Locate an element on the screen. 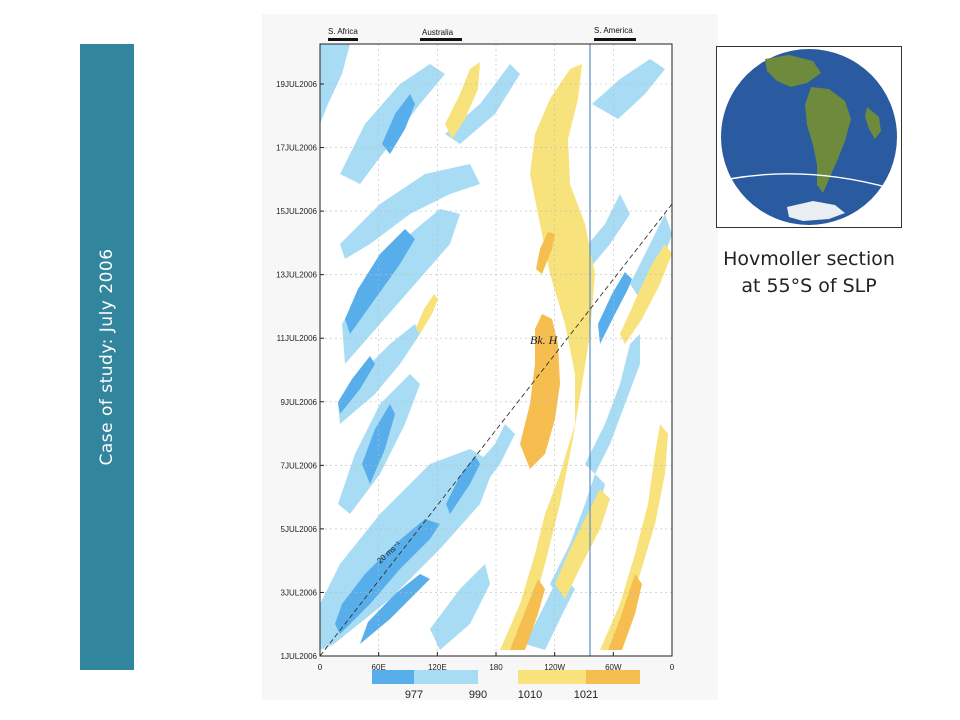  y-tick-label: 13JUL2006 is located at coordinates (296, 275).